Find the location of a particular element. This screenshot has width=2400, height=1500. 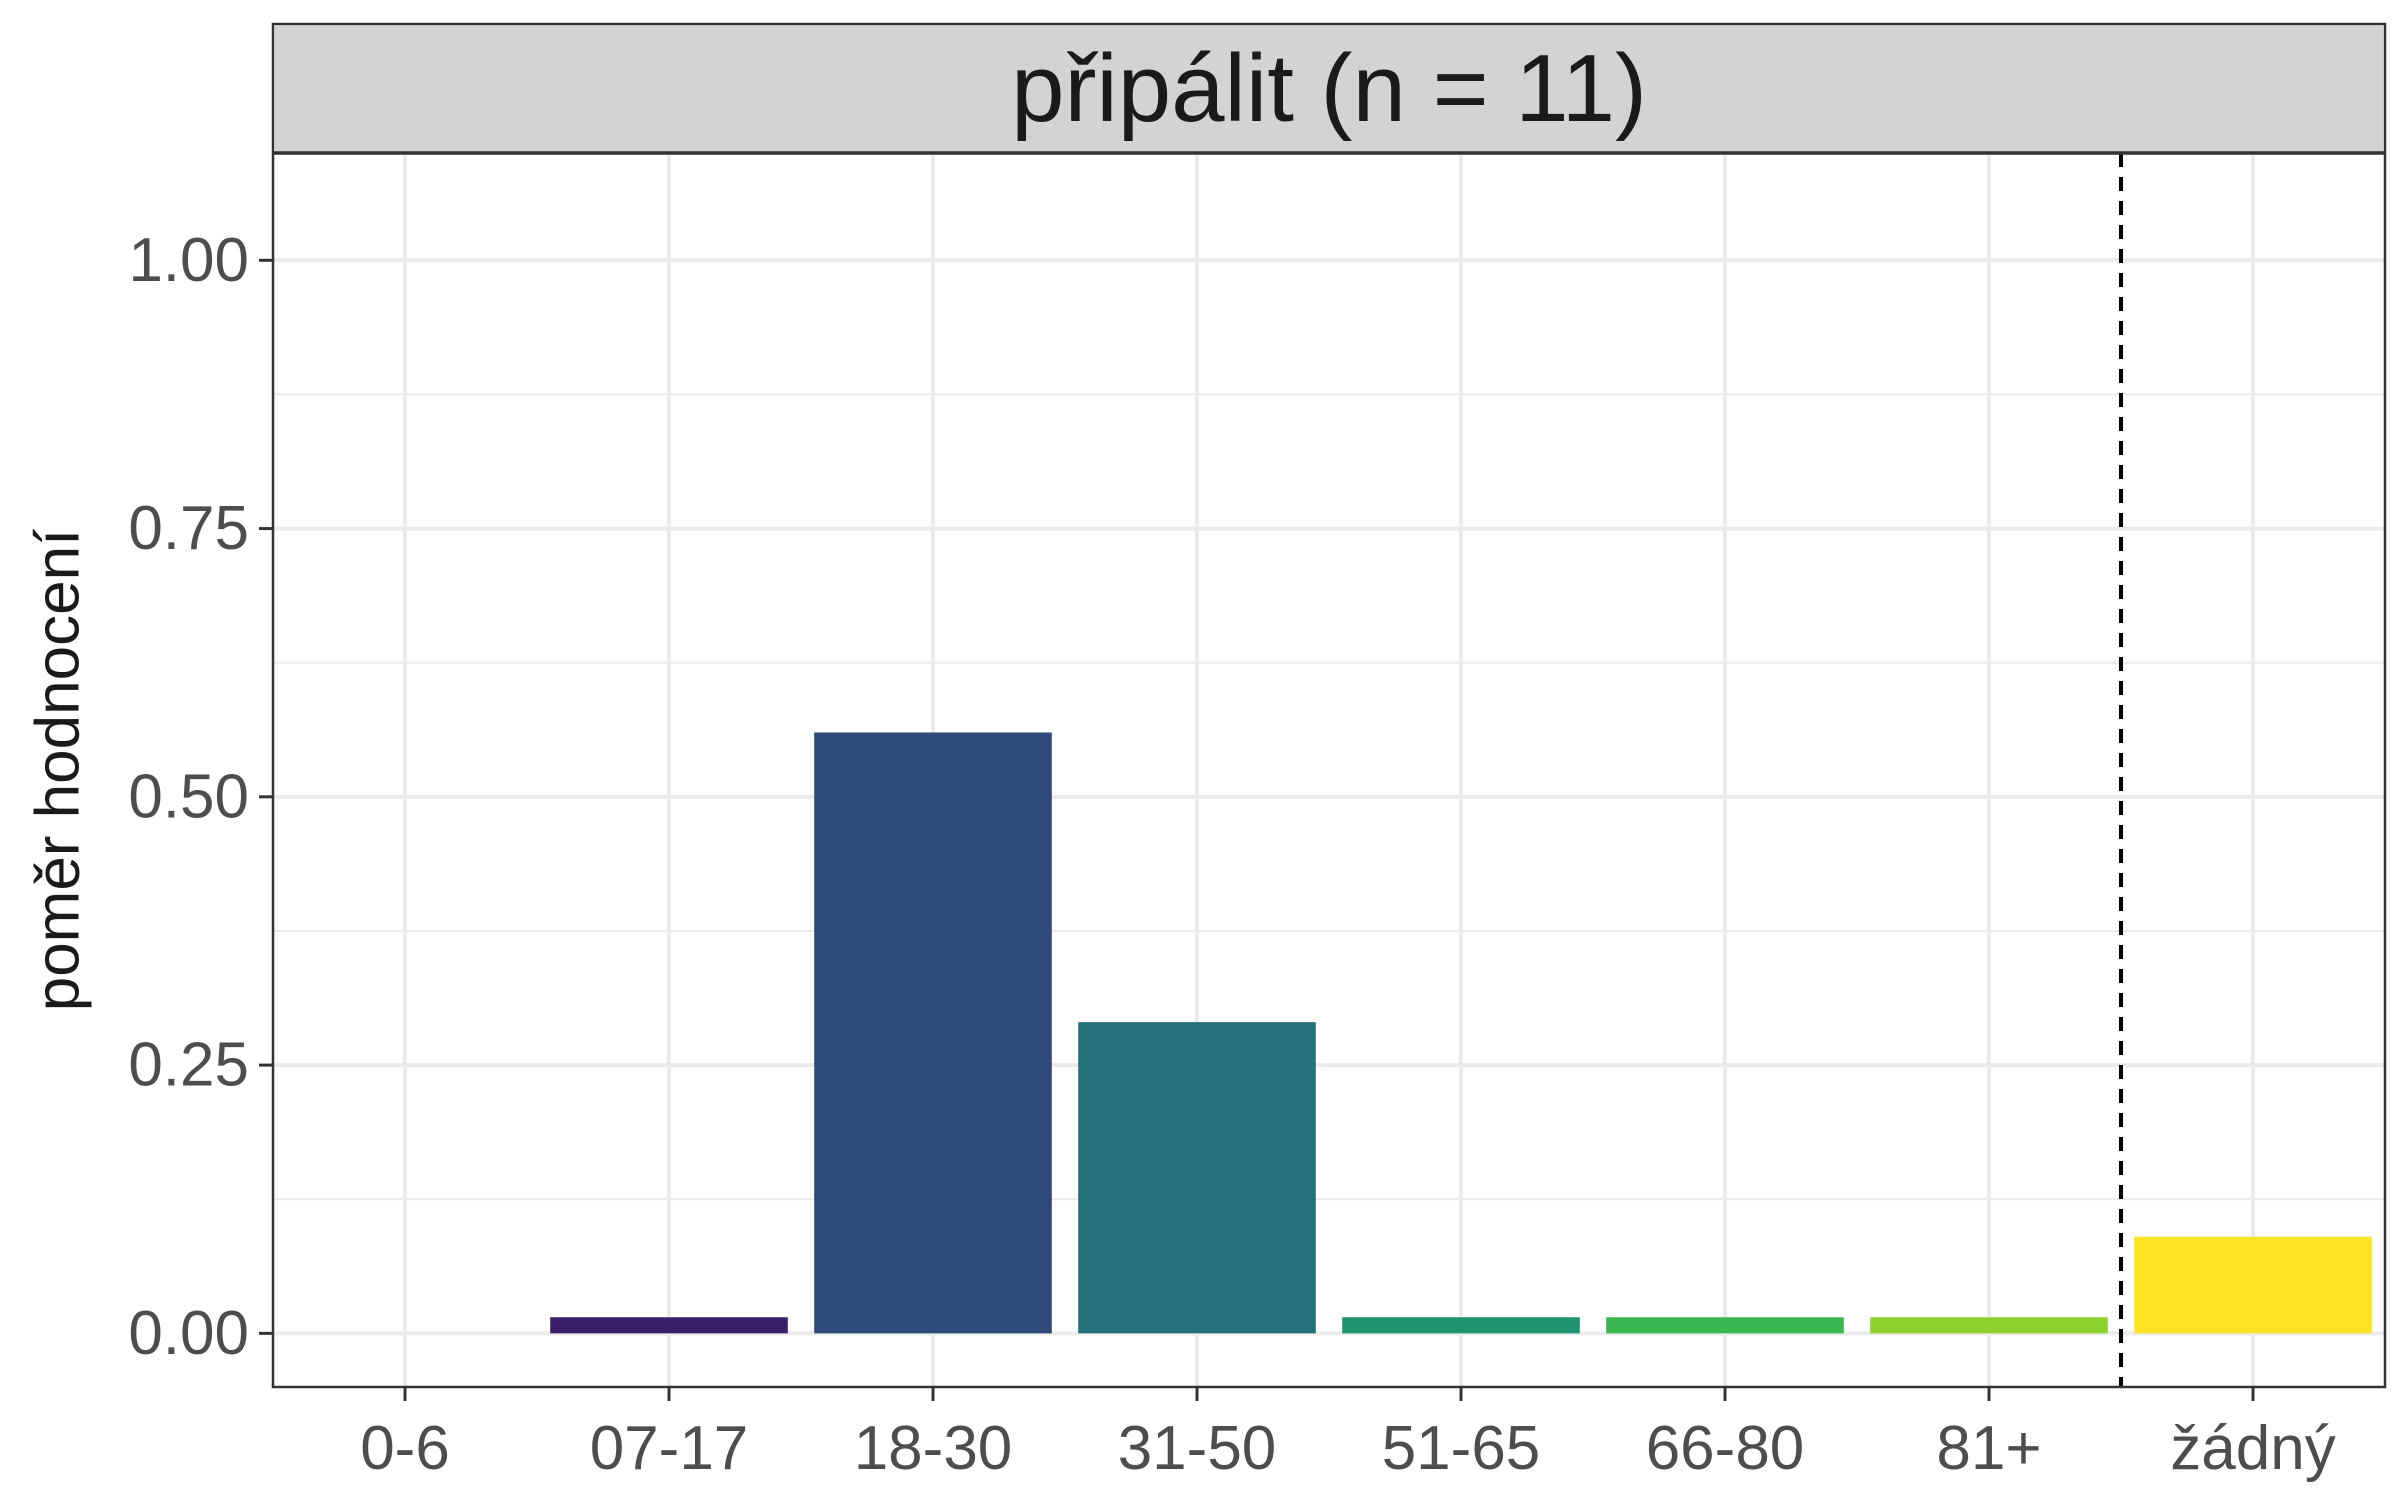

x-tick-label: žádný is located at coordinates (2252, 1448).